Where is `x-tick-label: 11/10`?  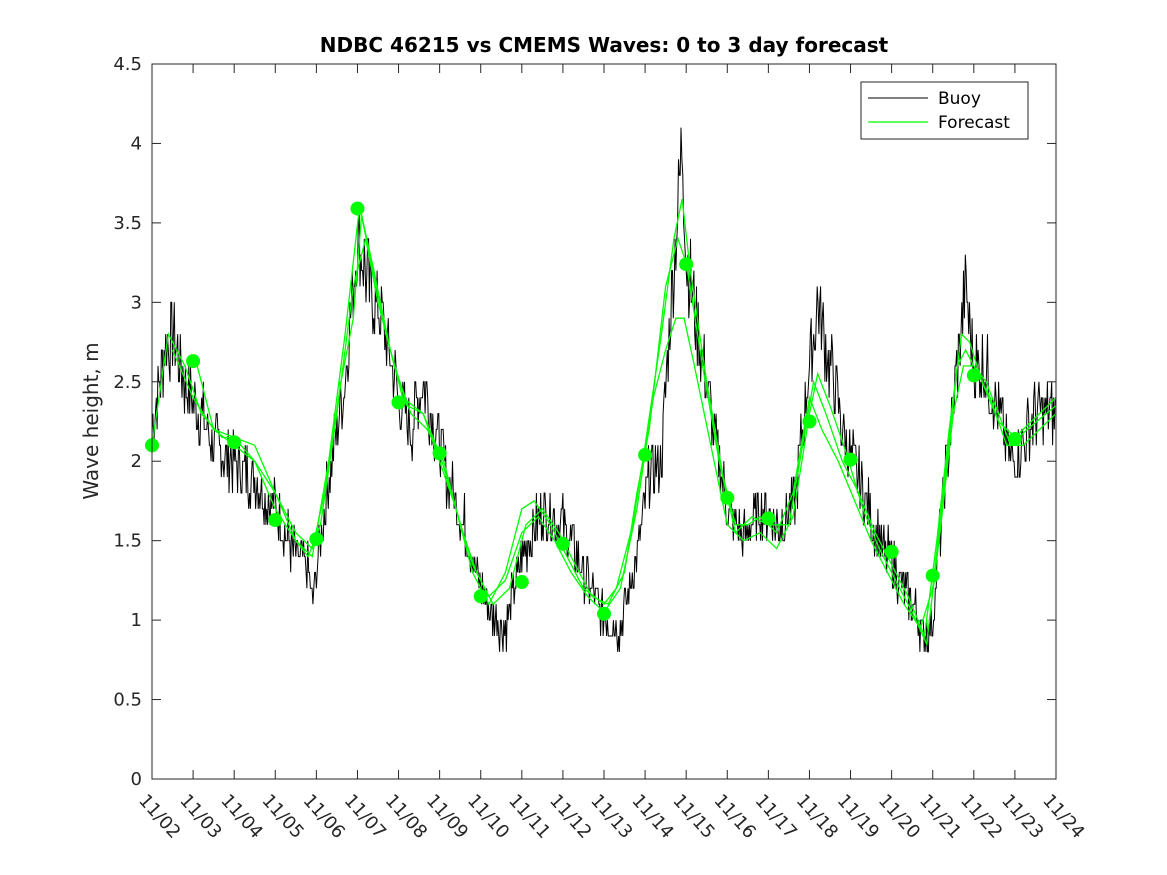
x-tick-label: 11/10 is located at coordinates (488, 816).